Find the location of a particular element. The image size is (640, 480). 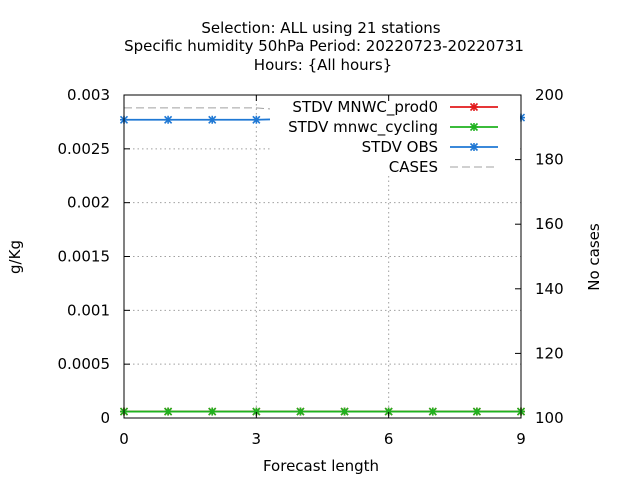

x-axis-label: Forecast length is located at coordinates (321, 466).